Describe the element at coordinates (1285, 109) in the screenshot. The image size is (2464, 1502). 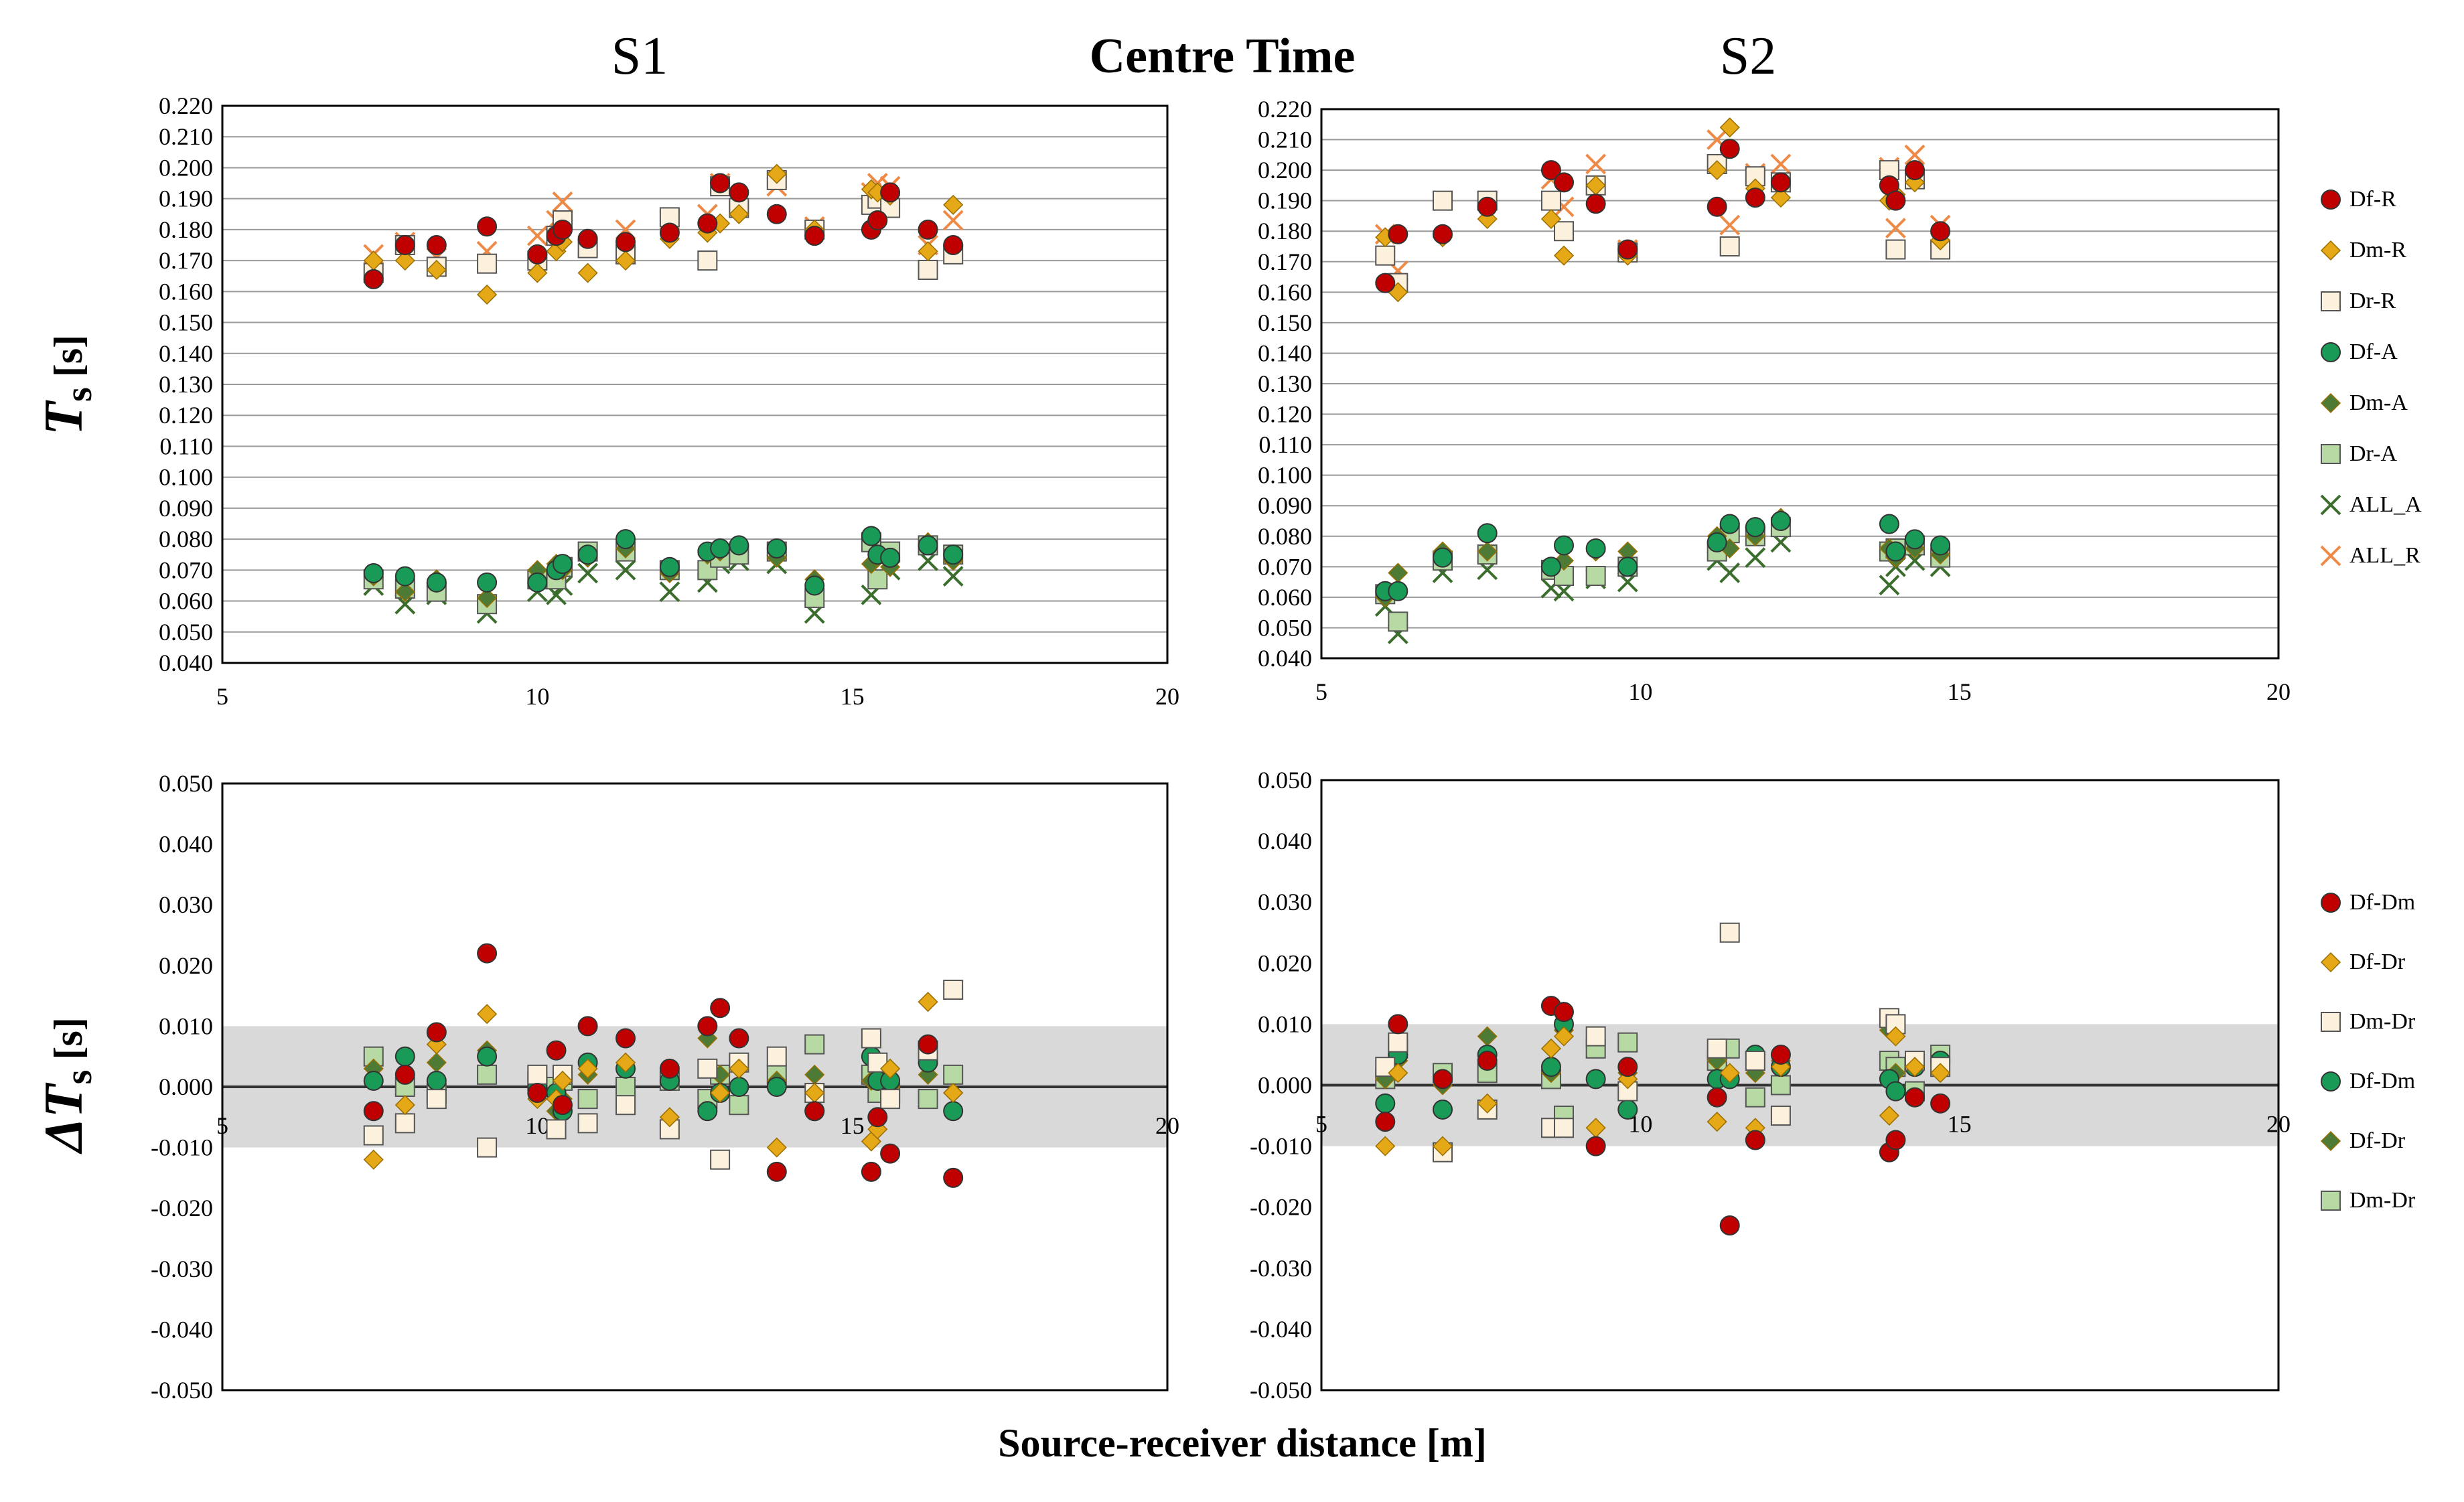
I see `y-tick-label: 0.220` at that location.